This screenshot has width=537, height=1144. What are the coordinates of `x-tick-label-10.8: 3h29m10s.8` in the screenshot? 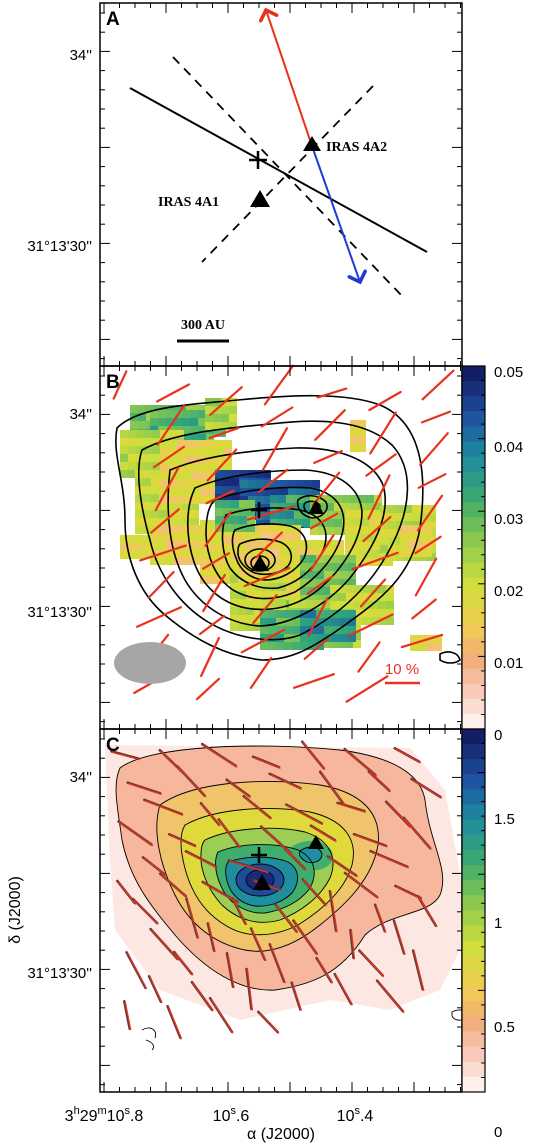 It's located at (104, 1115).